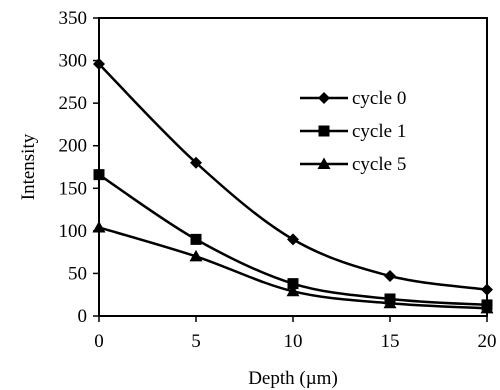  I want to click on y-tick-label: 0, so click(83, 316).